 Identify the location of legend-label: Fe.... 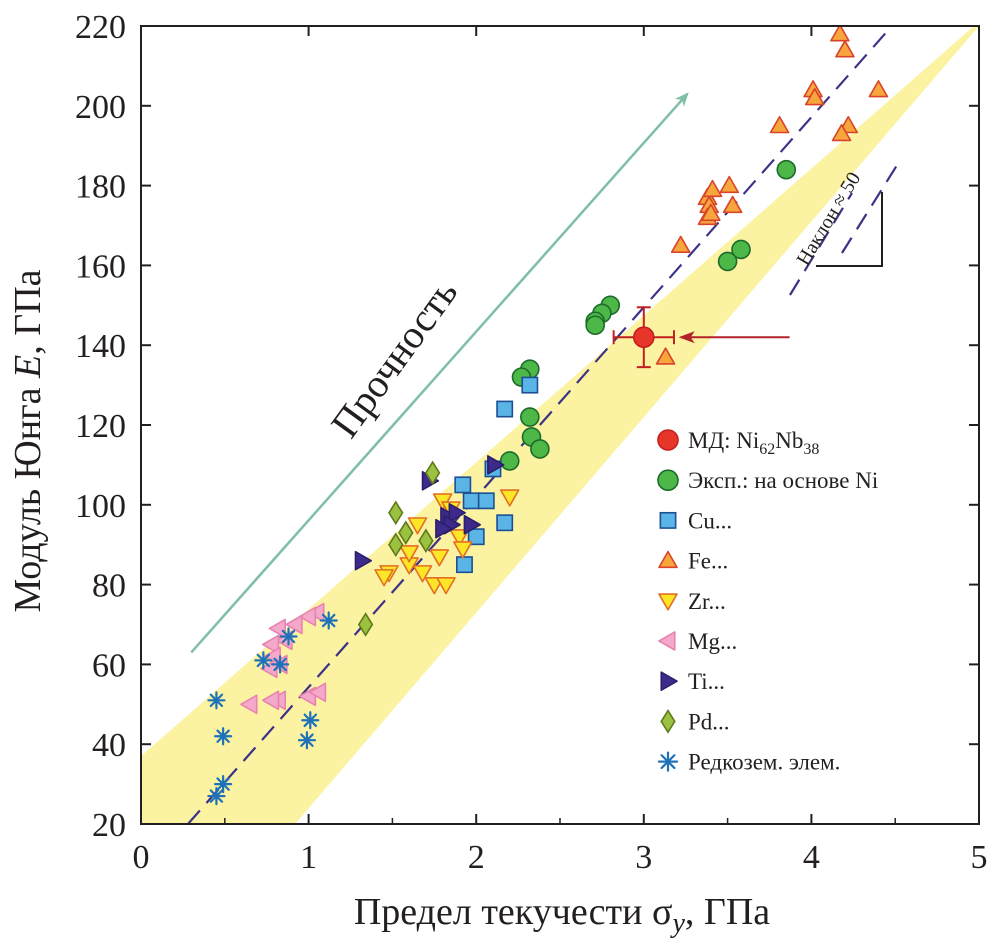
(708, 561).